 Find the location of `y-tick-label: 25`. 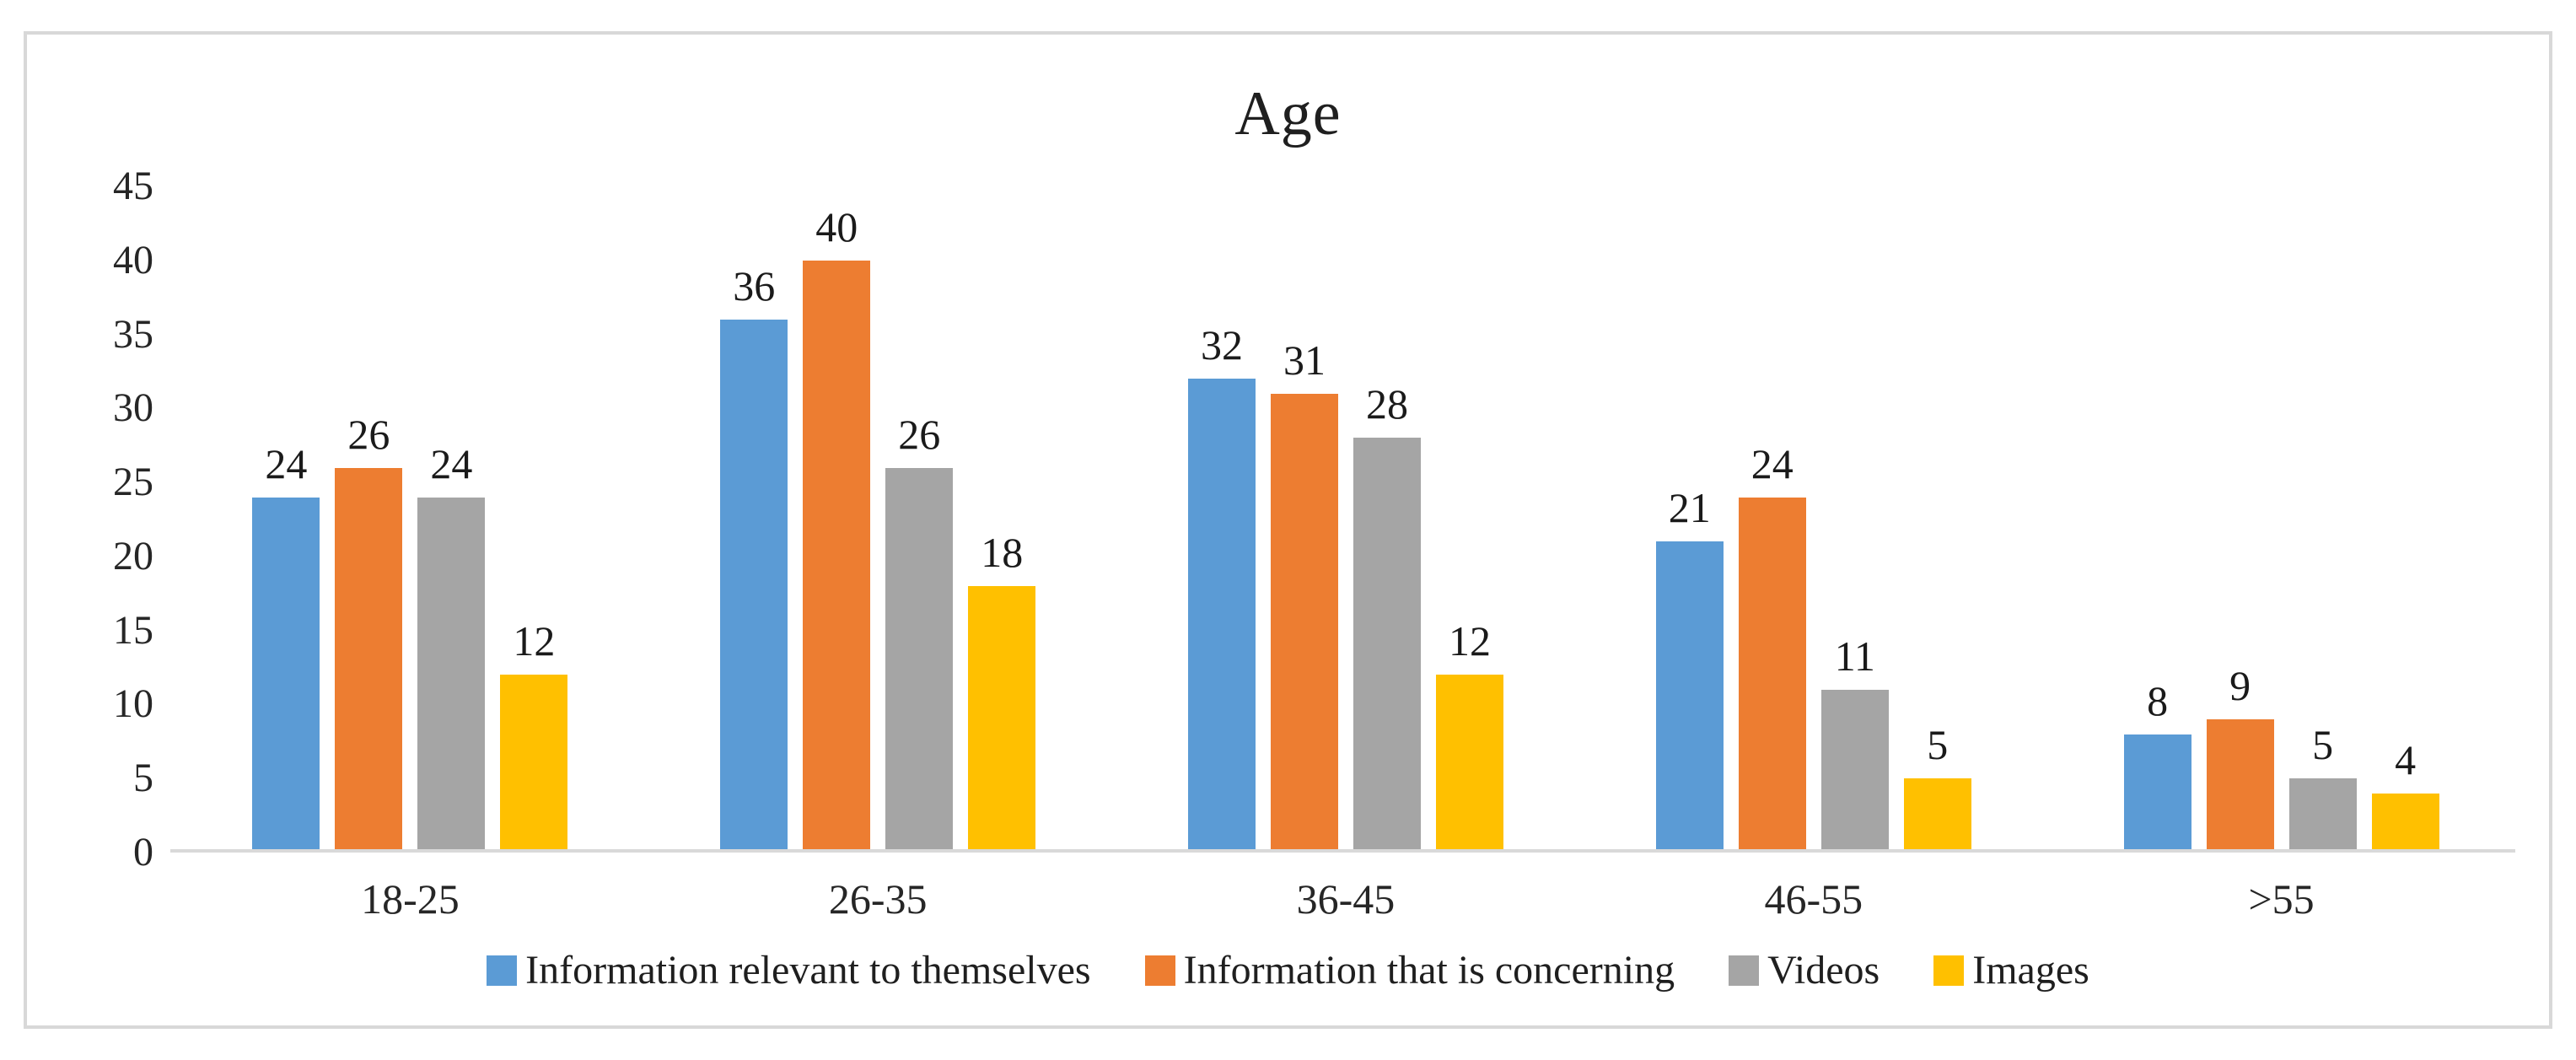

y-tick-label: 25 is located at coordinates (133, 482).